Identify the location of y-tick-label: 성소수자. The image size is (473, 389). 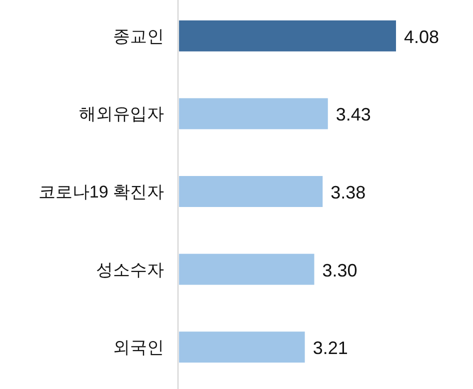
(130, 270).